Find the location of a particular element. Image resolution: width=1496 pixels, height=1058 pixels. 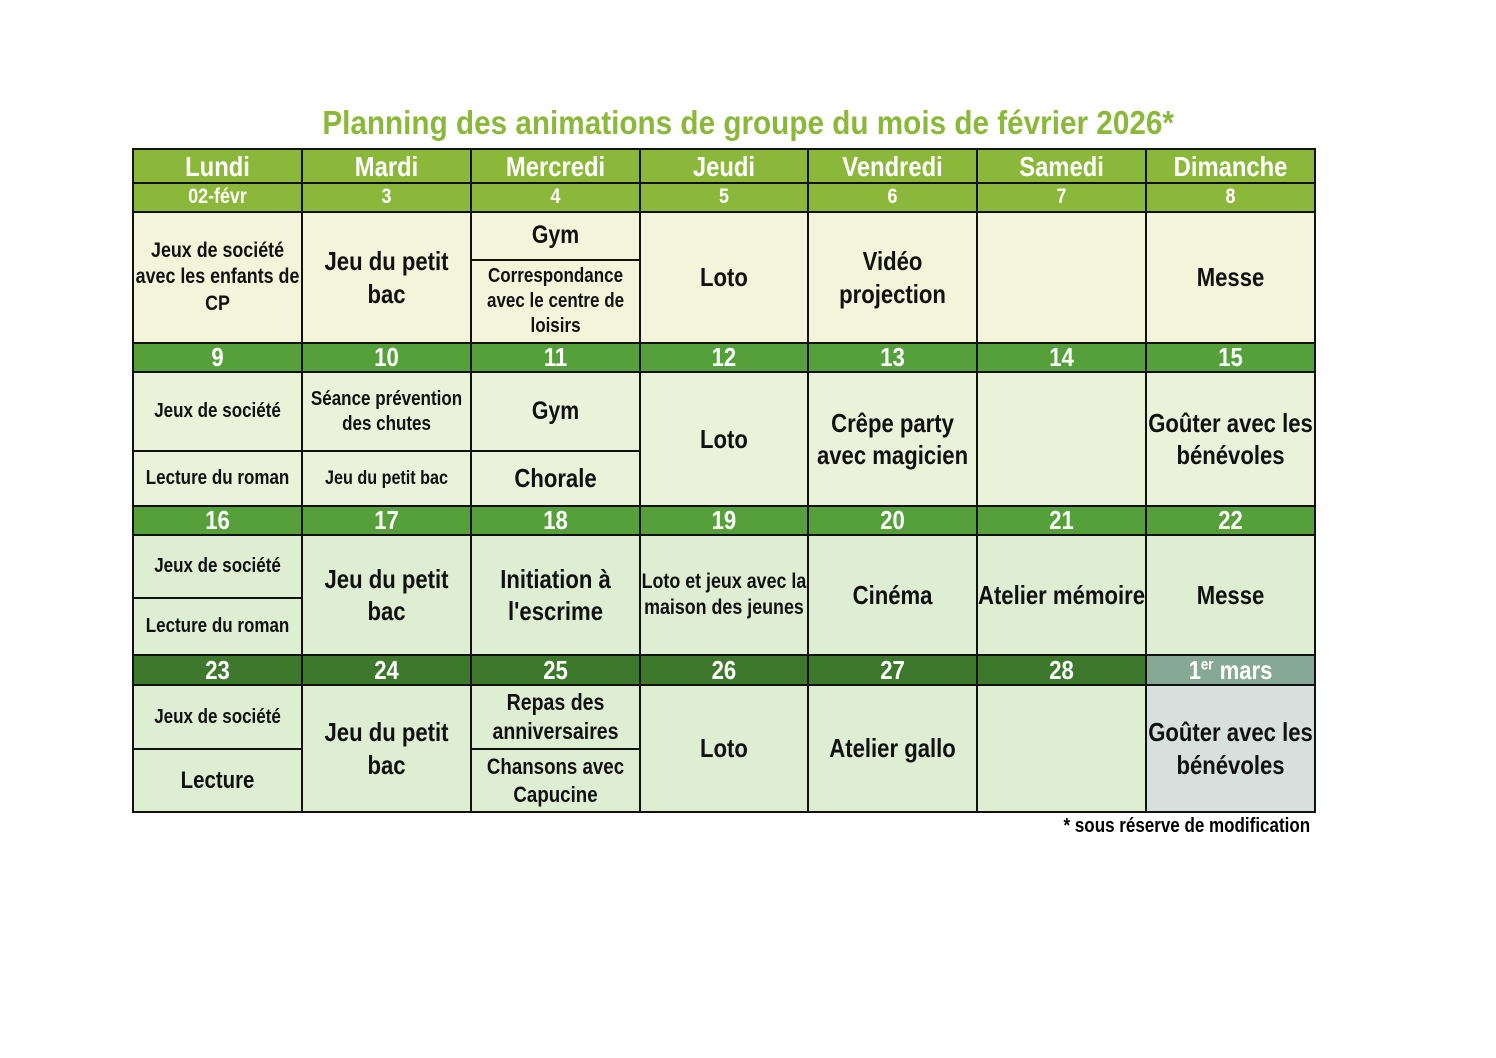

activity-cell-text: Vidéo projection is located at coordinates (892, 277).